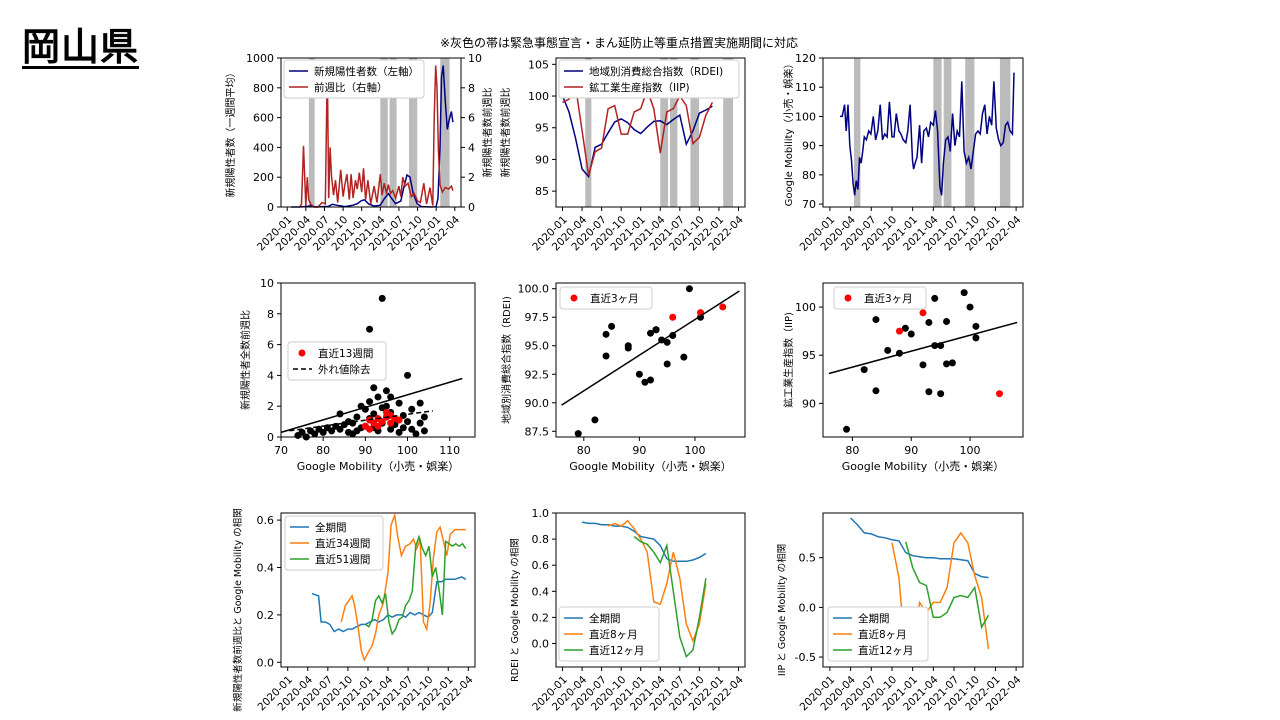 This screenshot has width=1280, height=720. I want to click on scatter-cases-chart-frame, so click(378, 360).